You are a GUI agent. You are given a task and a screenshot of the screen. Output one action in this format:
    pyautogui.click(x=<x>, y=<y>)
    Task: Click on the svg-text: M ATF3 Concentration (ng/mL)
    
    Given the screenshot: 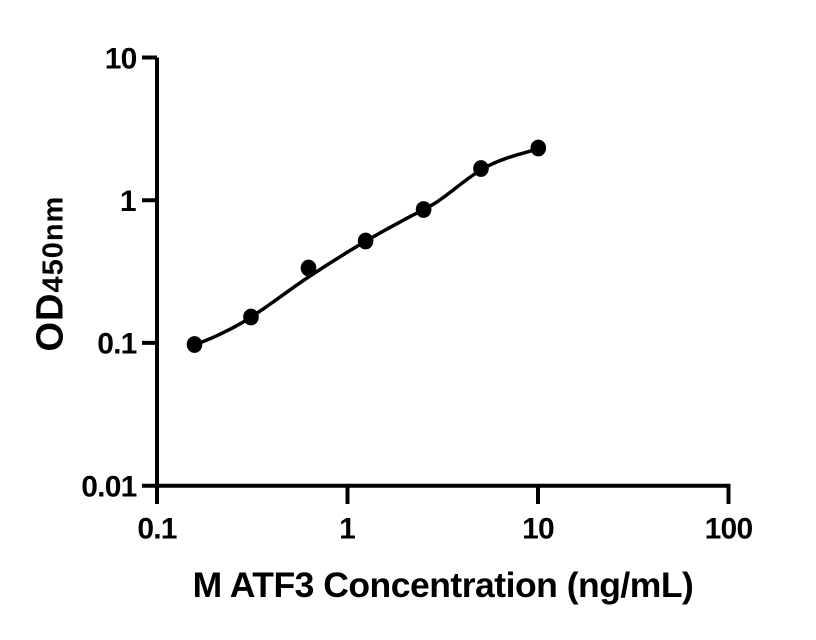 What is the action you would take?
    pyautogui.click(x=443, y=585)
    